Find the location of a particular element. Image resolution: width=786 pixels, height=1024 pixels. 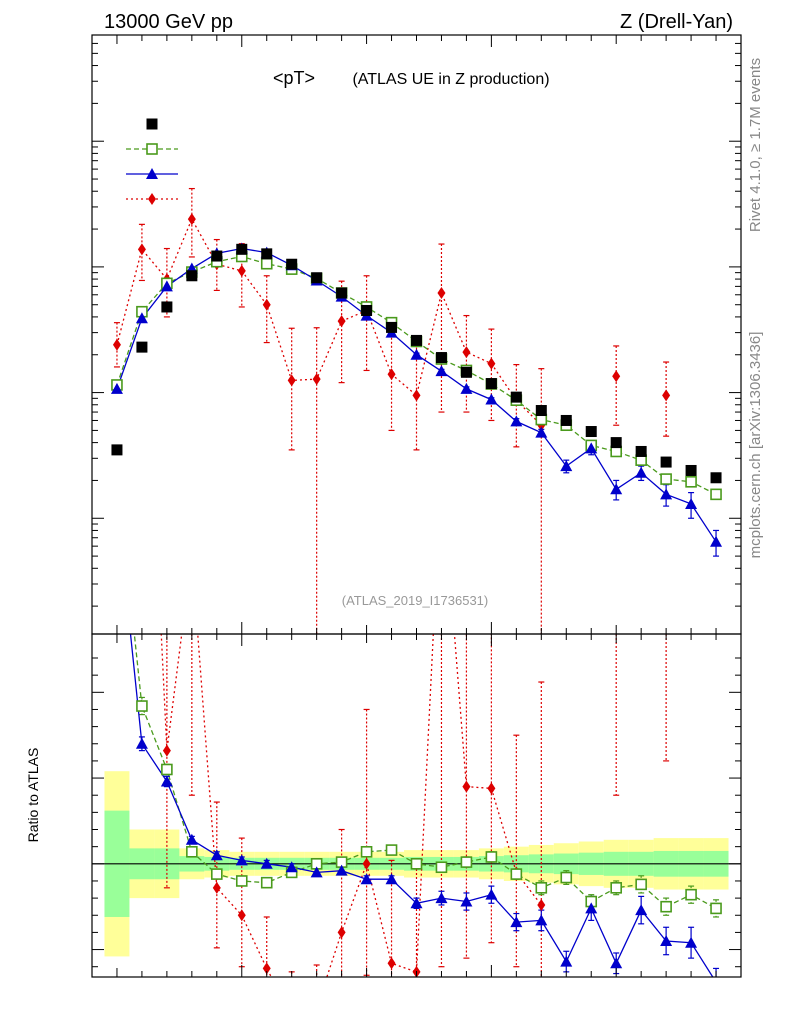

mcplots-label: mcplots.cern.ch [arXiv:1306.3436] is located at coordinates (755, 445).